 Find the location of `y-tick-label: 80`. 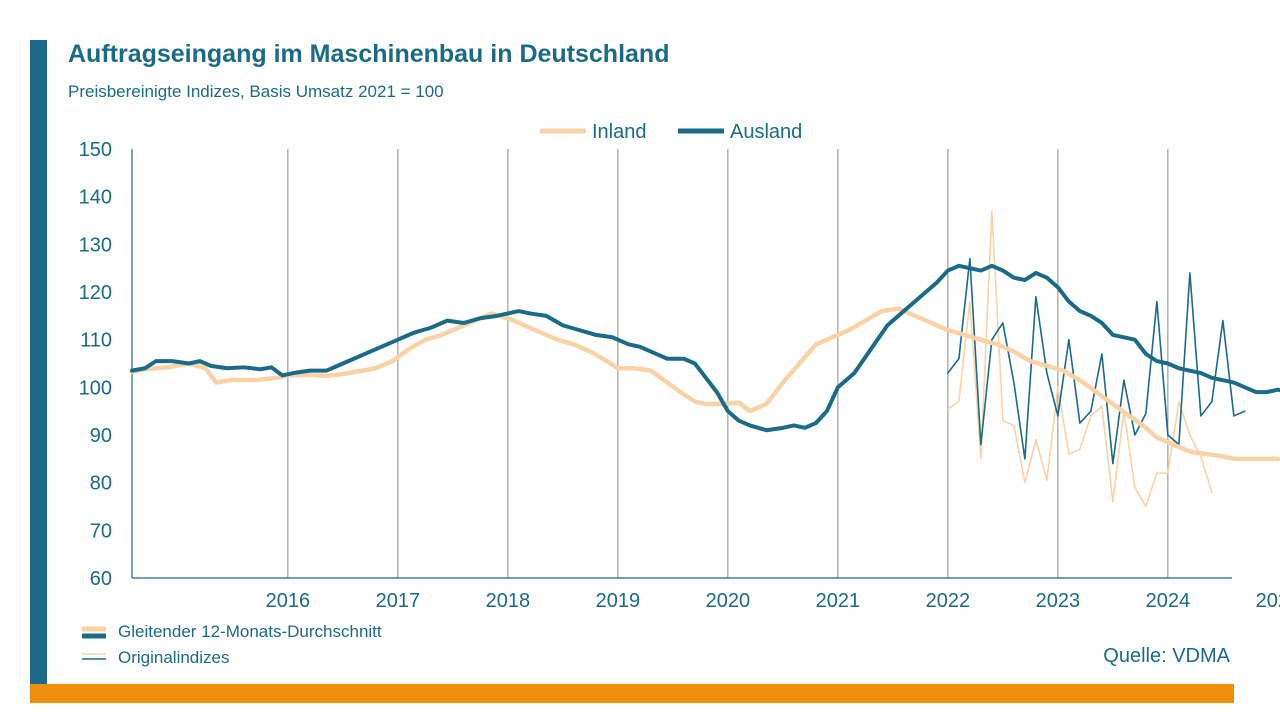

y-tick-label: 80 is located at coordinates (101, 484).